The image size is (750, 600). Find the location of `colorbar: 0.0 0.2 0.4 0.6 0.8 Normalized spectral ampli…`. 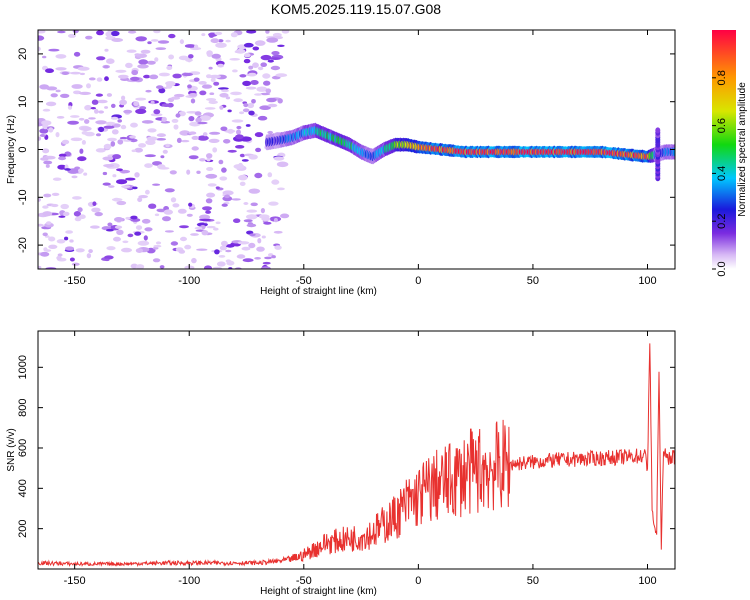

colorbar: 0.0 0.2 0.4 0.6 0.8 Normalized spectral ampli… is located at coordinates (730, 153).